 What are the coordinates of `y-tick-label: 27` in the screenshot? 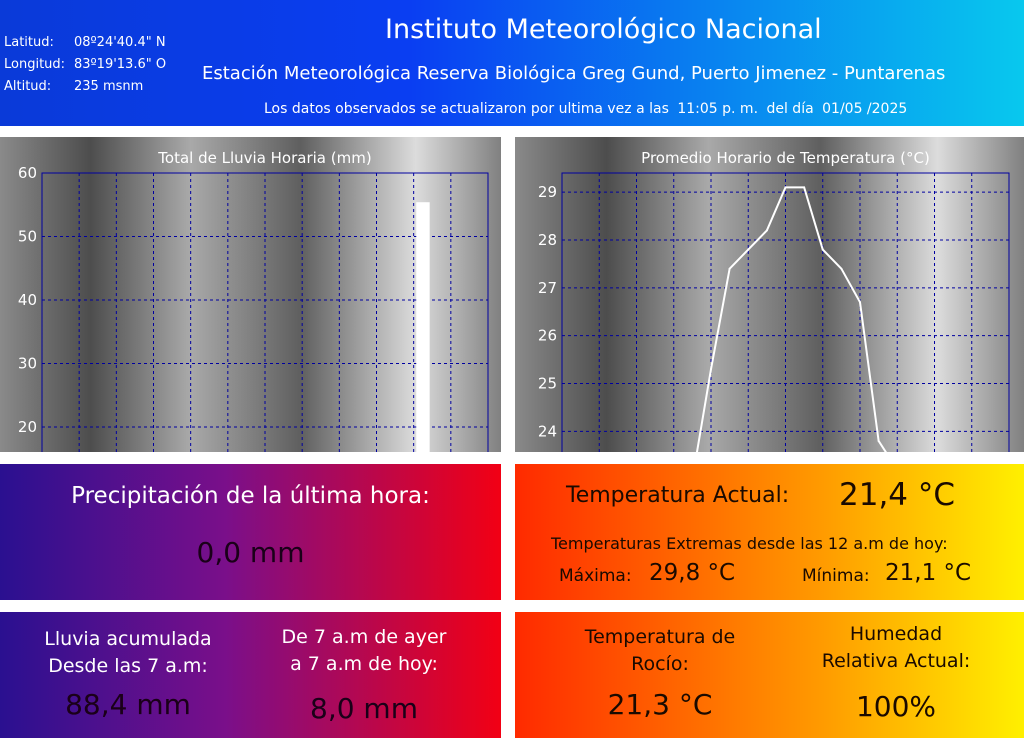 It's located at (547, 288).